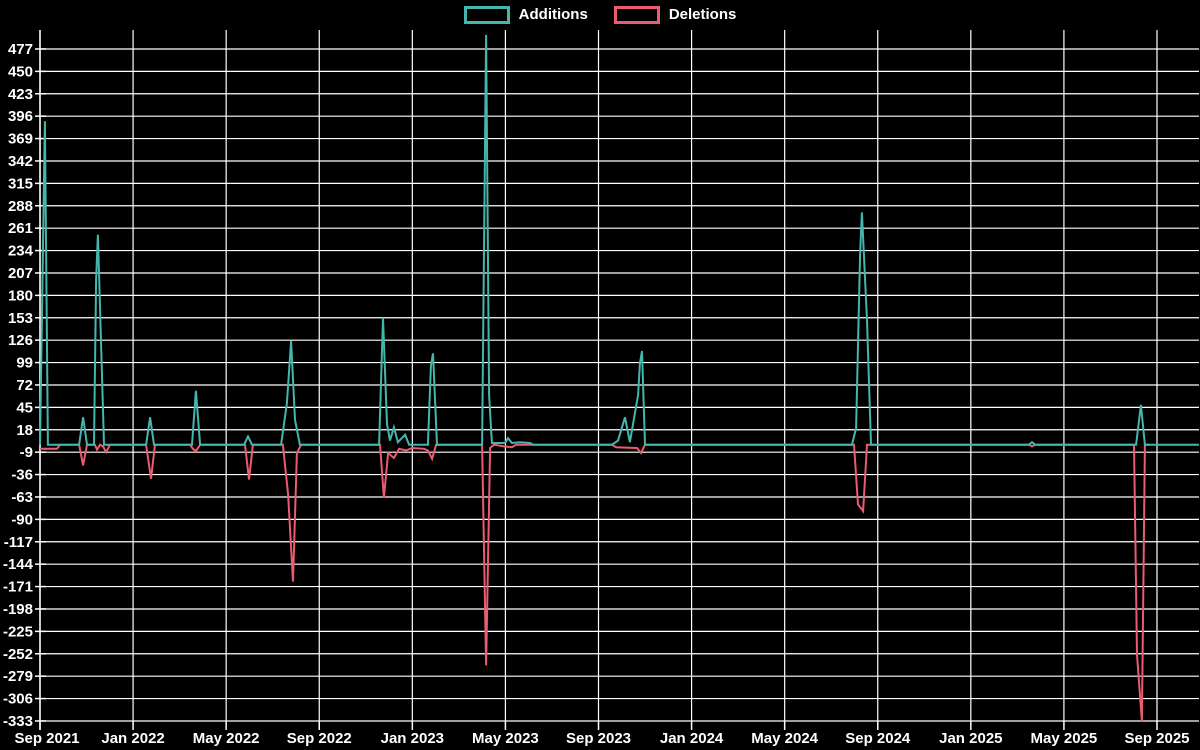  What do you see at coordinates (20, 139) in the screenshot?
I see `svg-text: 369` at bounding box center [20, 139].